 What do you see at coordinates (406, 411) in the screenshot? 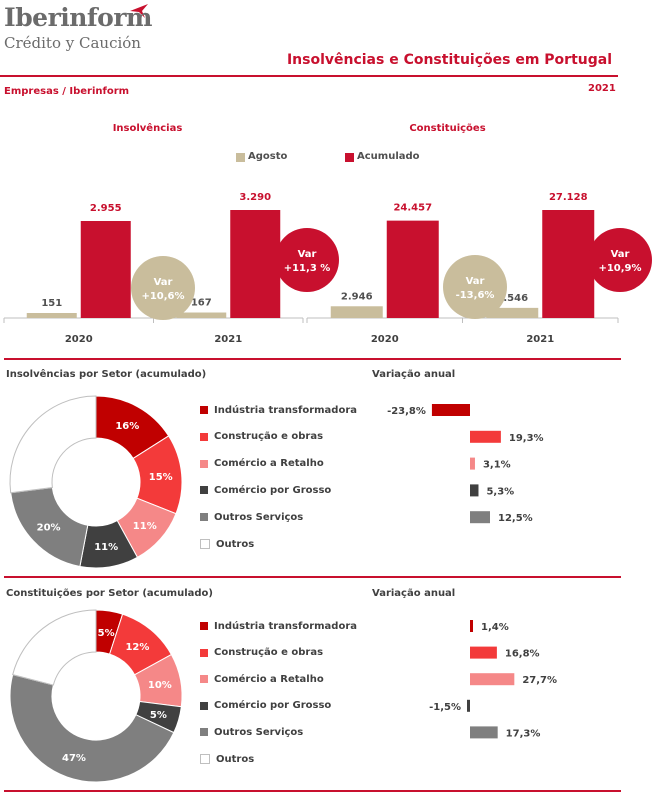
I see `var-bar-label-0: -23,8%` at bounding box center [406, 411].